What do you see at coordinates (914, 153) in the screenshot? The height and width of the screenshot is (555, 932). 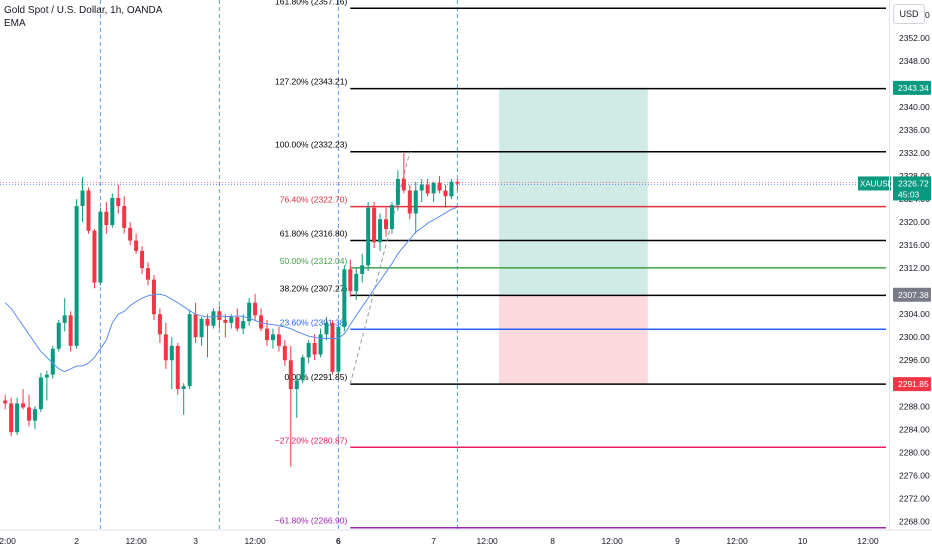 I see `price-tick-label-16: 2332.00` at bounding box center [914, 153].